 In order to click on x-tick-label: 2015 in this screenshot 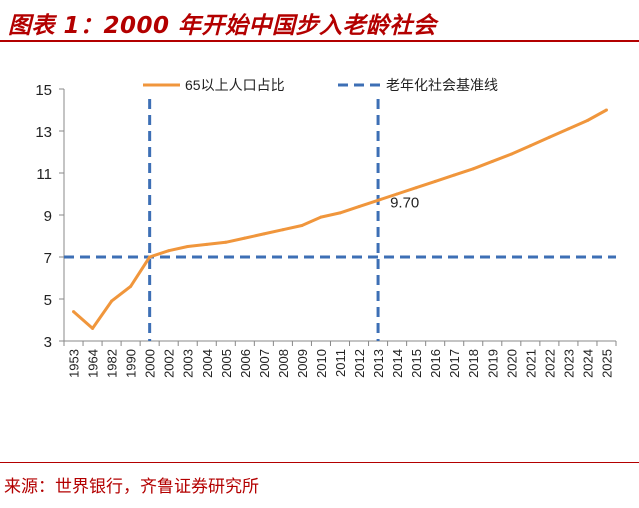, I will do `click(416, 363)`.